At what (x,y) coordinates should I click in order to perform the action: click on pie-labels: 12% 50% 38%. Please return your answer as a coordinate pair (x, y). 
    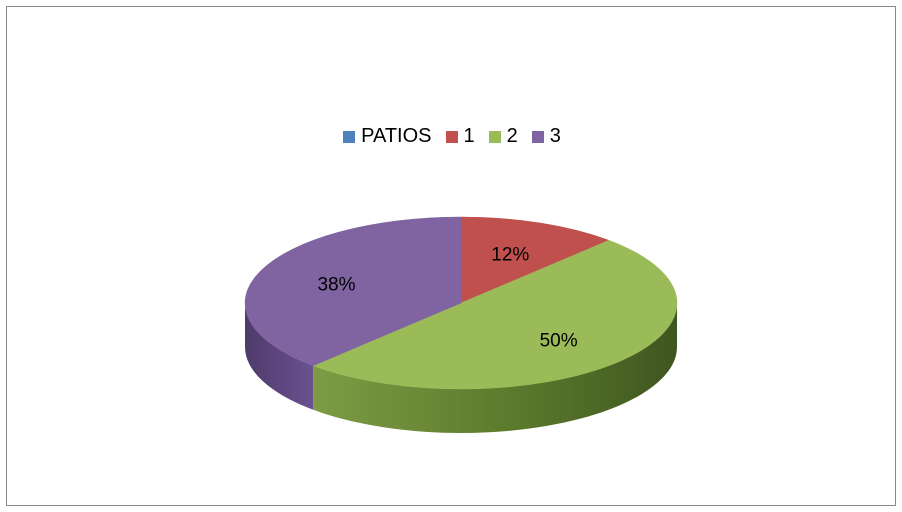
    Looking at the image, I should click on (447, 297).